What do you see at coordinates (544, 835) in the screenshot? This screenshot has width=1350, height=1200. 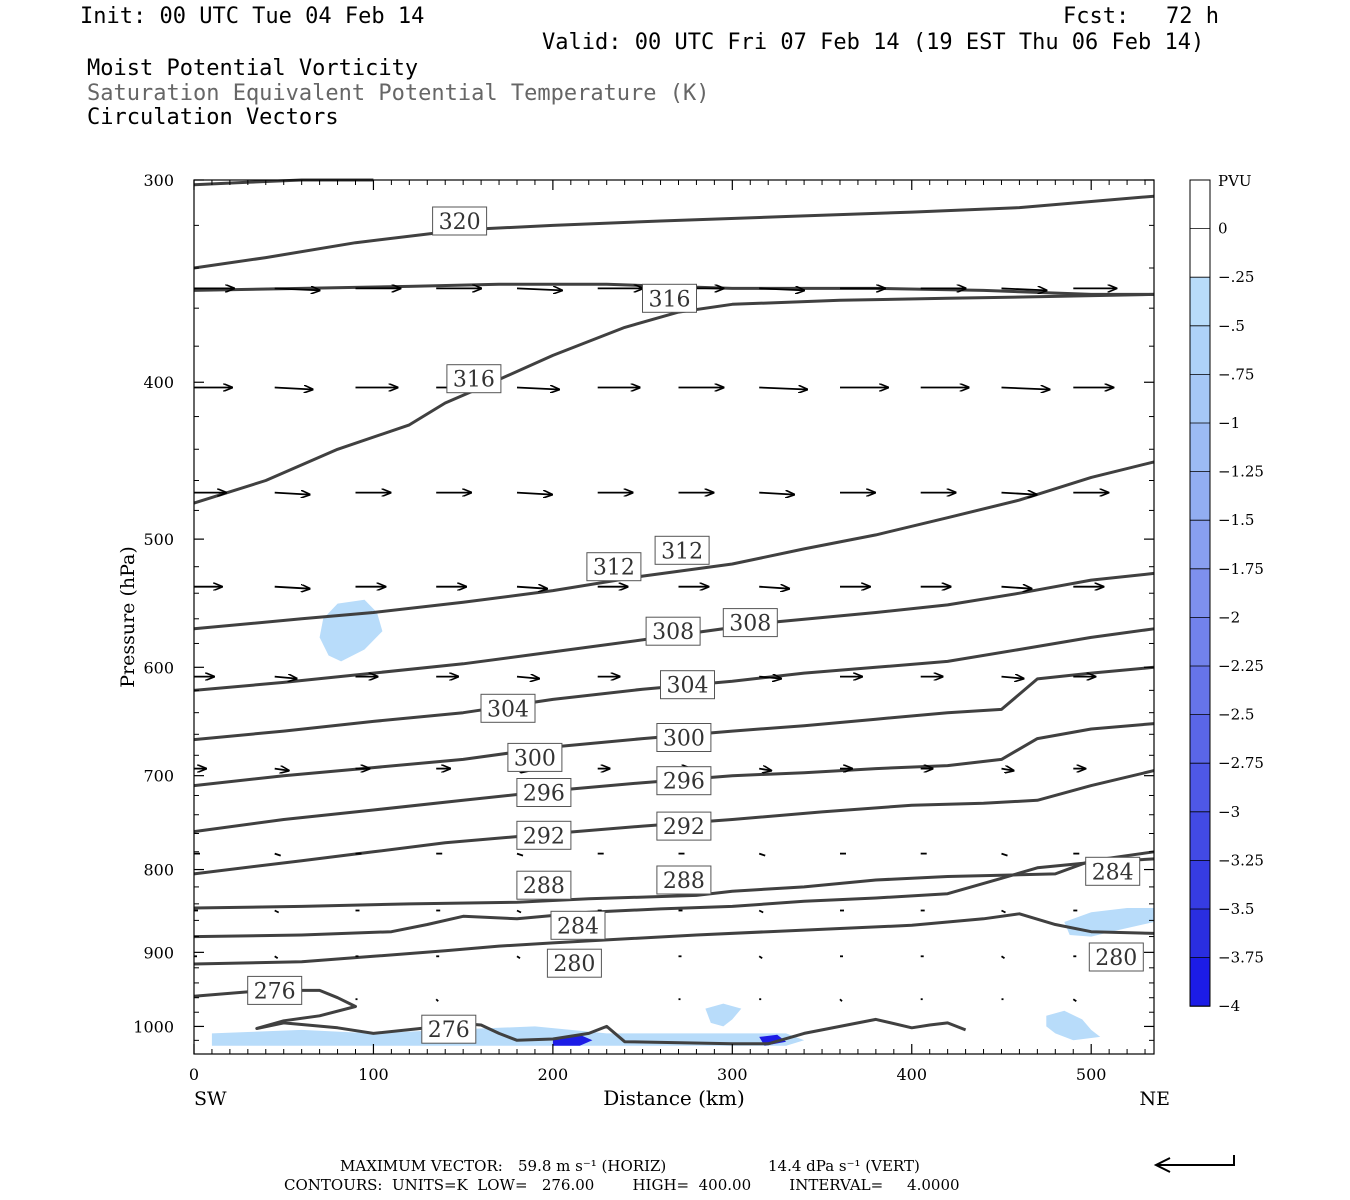 I see `contour-label-13: 292` at bounding box center [544, 835].